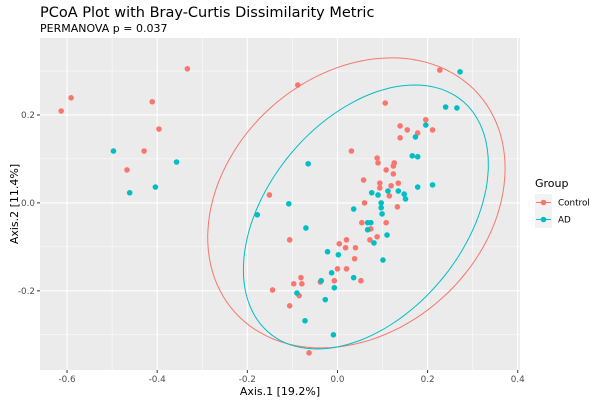 This screenshot has height=400, width=600. I want to click on x-tick-label: -0.6, so click(67, 380).